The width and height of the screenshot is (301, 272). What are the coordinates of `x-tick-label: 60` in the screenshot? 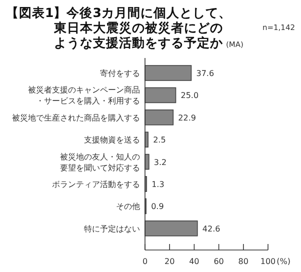 It's located at (219, 261).